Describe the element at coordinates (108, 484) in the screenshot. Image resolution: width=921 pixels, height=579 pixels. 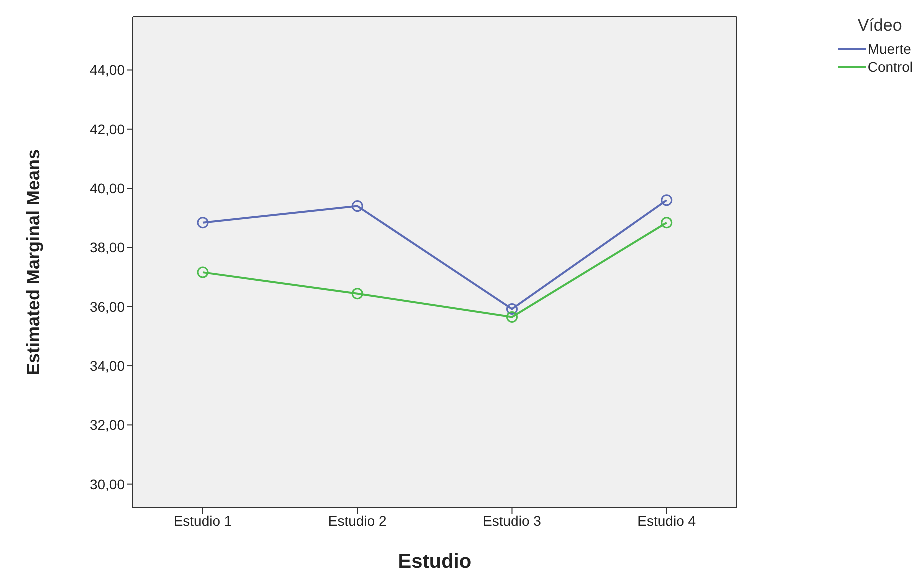
I see `y-tick-label: 30,00` at that location.